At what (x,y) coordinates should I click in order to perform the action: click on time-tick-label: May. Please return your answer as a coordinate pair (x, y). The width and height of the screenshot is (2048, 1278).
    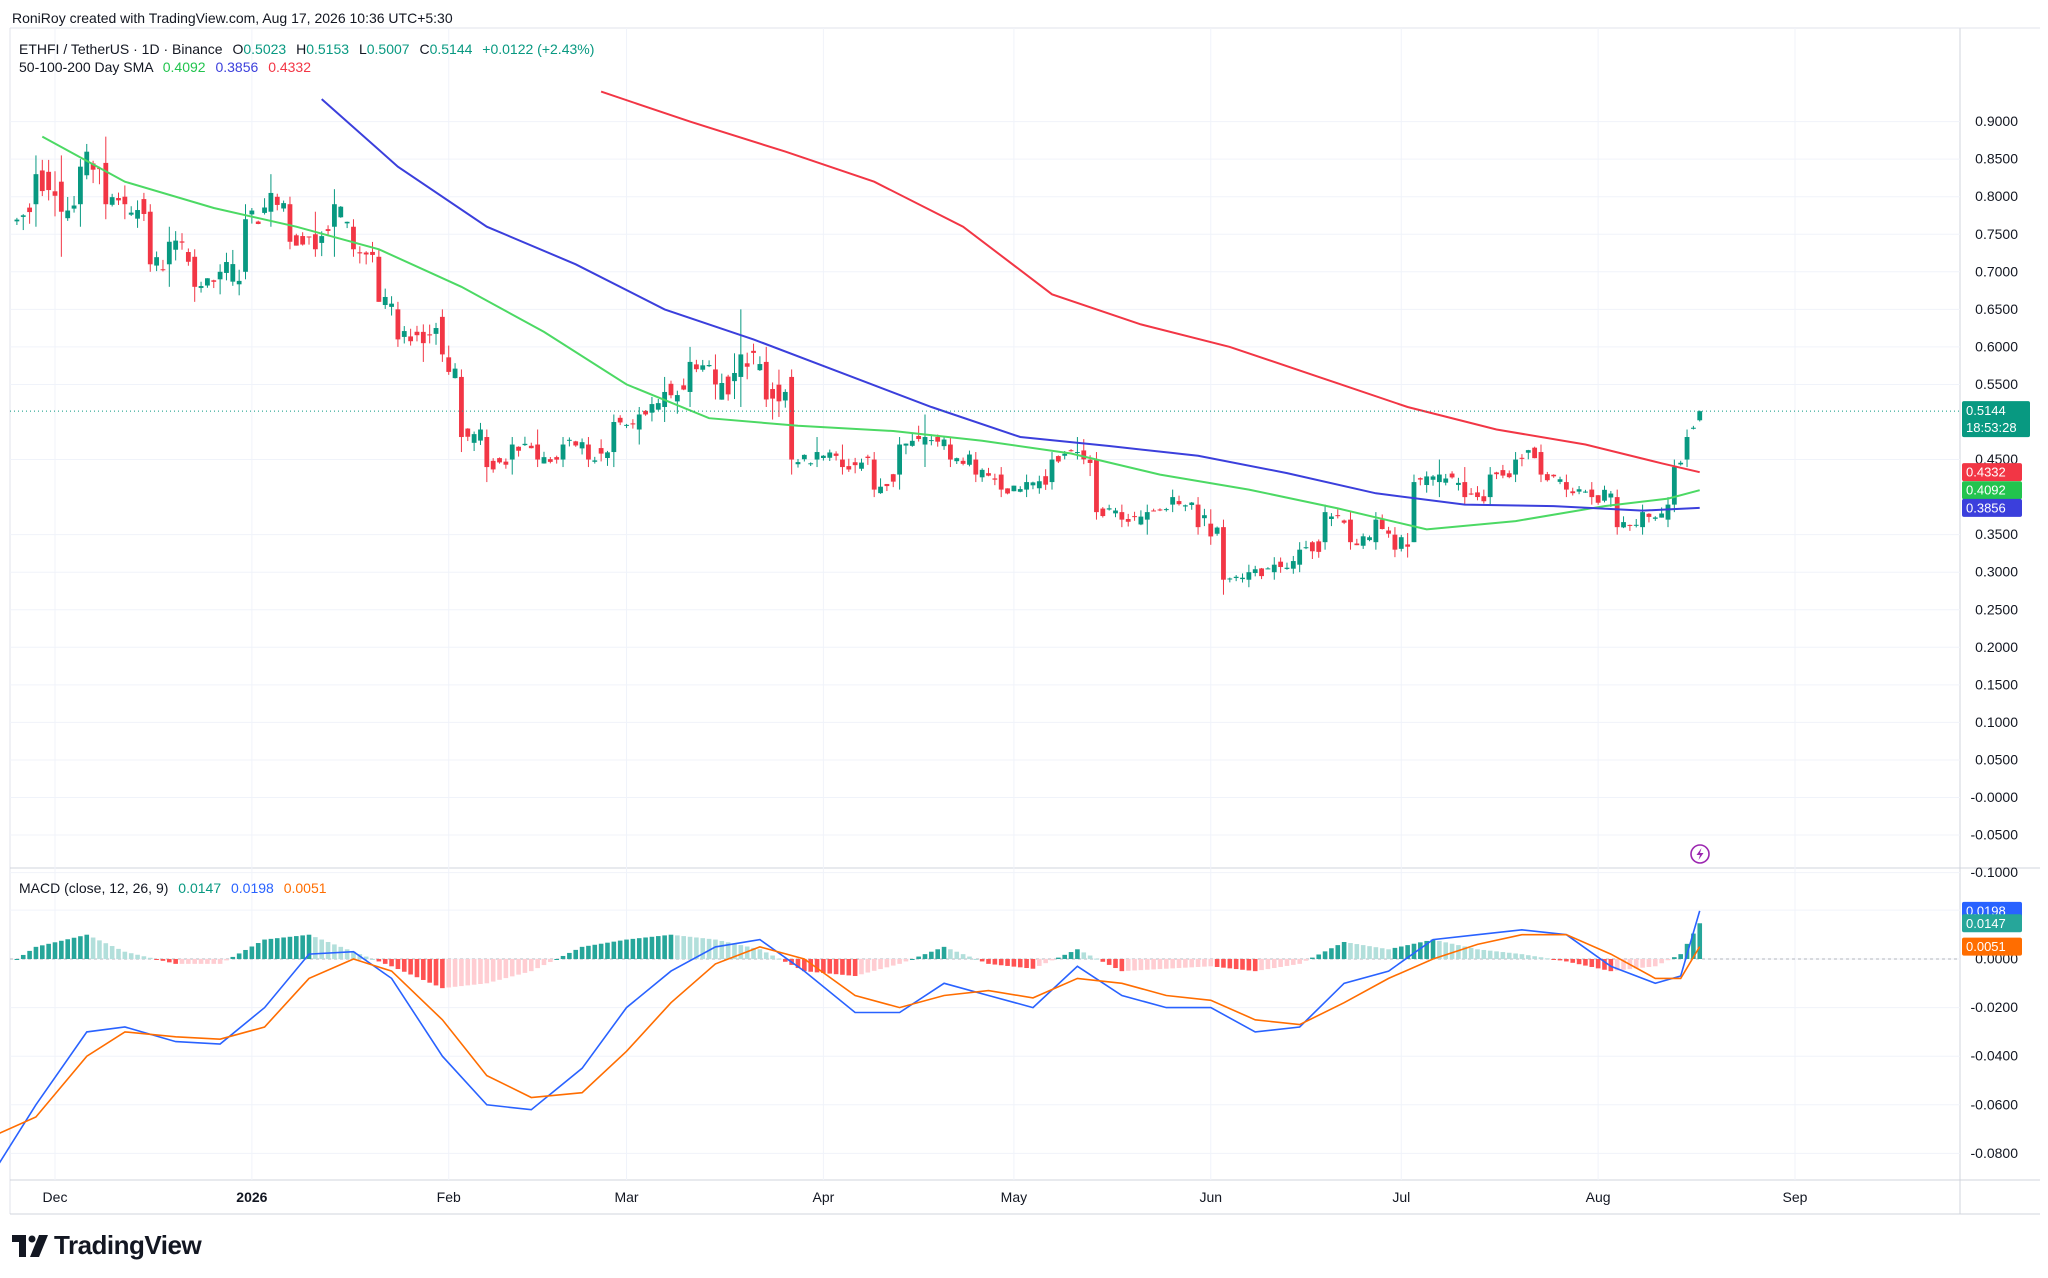
    Looking at the image, I should click on (1014, 1197).